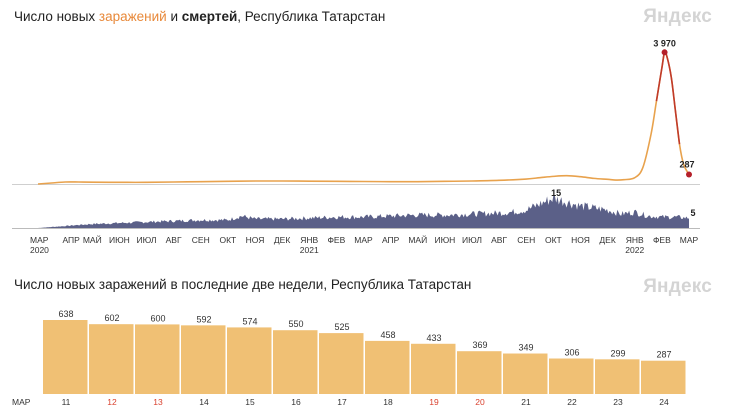  I want to click on infections-last-dot, so click(689, 174).